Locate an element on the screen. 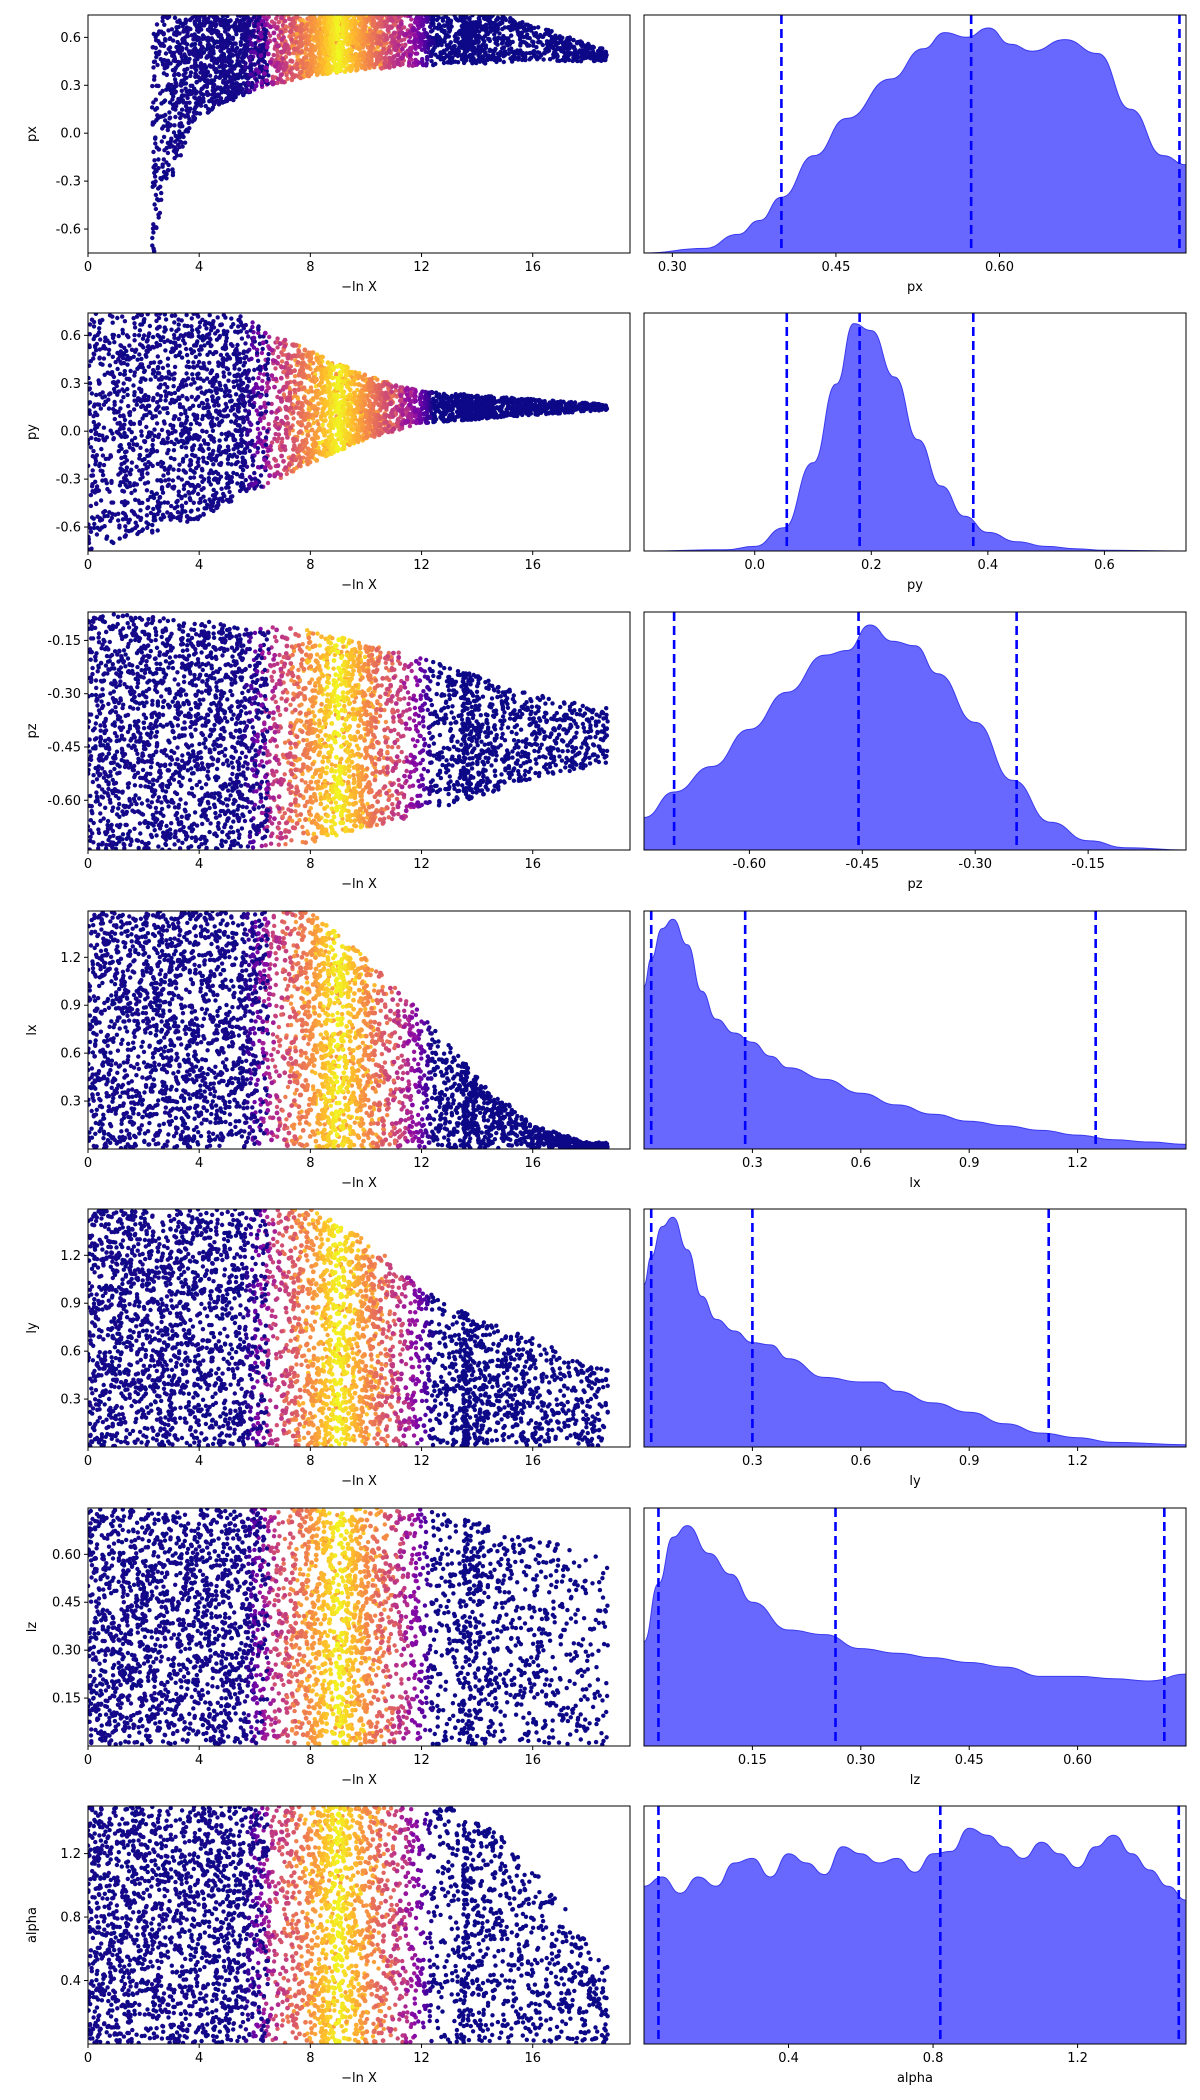 The height and width of the screenshot is (2100, 1200). y-tick-label: 0.0 is located at coordinates (70, 134).